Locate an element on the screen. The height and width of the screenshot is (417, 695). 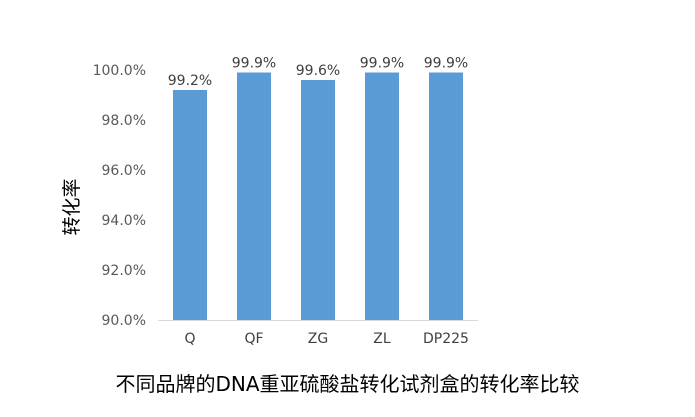
y-tick-label: 92.0% is located at coordinates (124, 271).